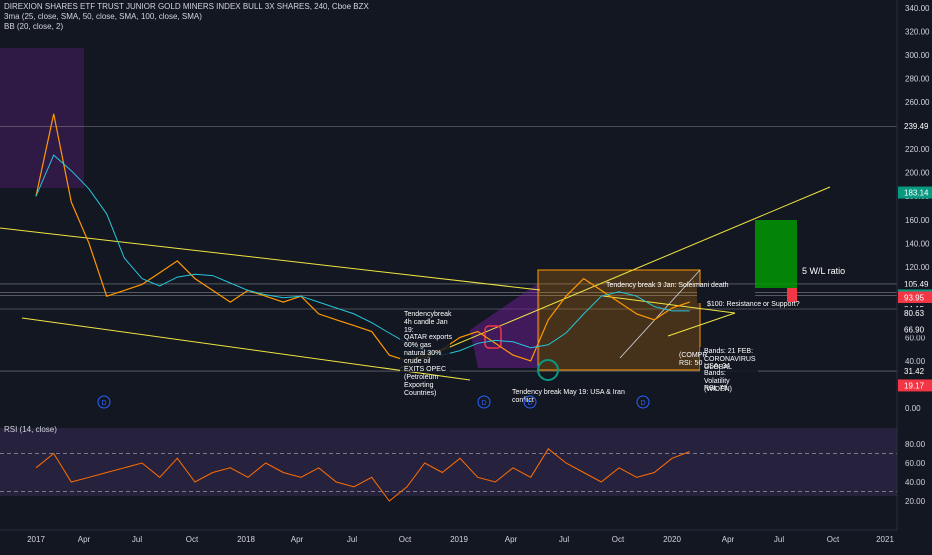 The image size is (932, 555). I want to click on annotation-soleimani: Tendency break 3 Jan: Soleimani death, so click(667, 285).